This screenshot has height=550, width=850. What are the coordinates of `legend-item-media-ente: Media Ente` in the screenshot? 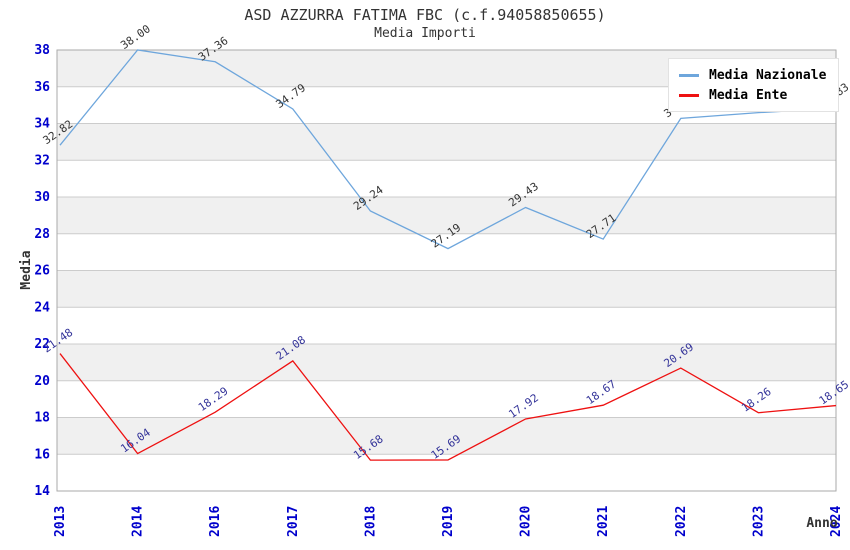 It's located at (752, 95).